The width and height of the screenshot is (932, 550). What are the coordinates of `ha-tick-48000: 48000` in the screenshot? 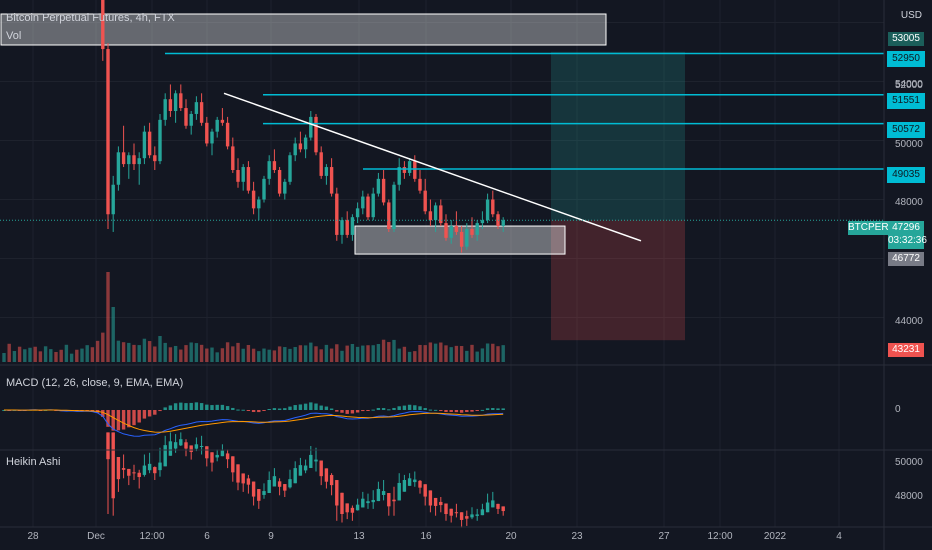 It's located at (909, 496).